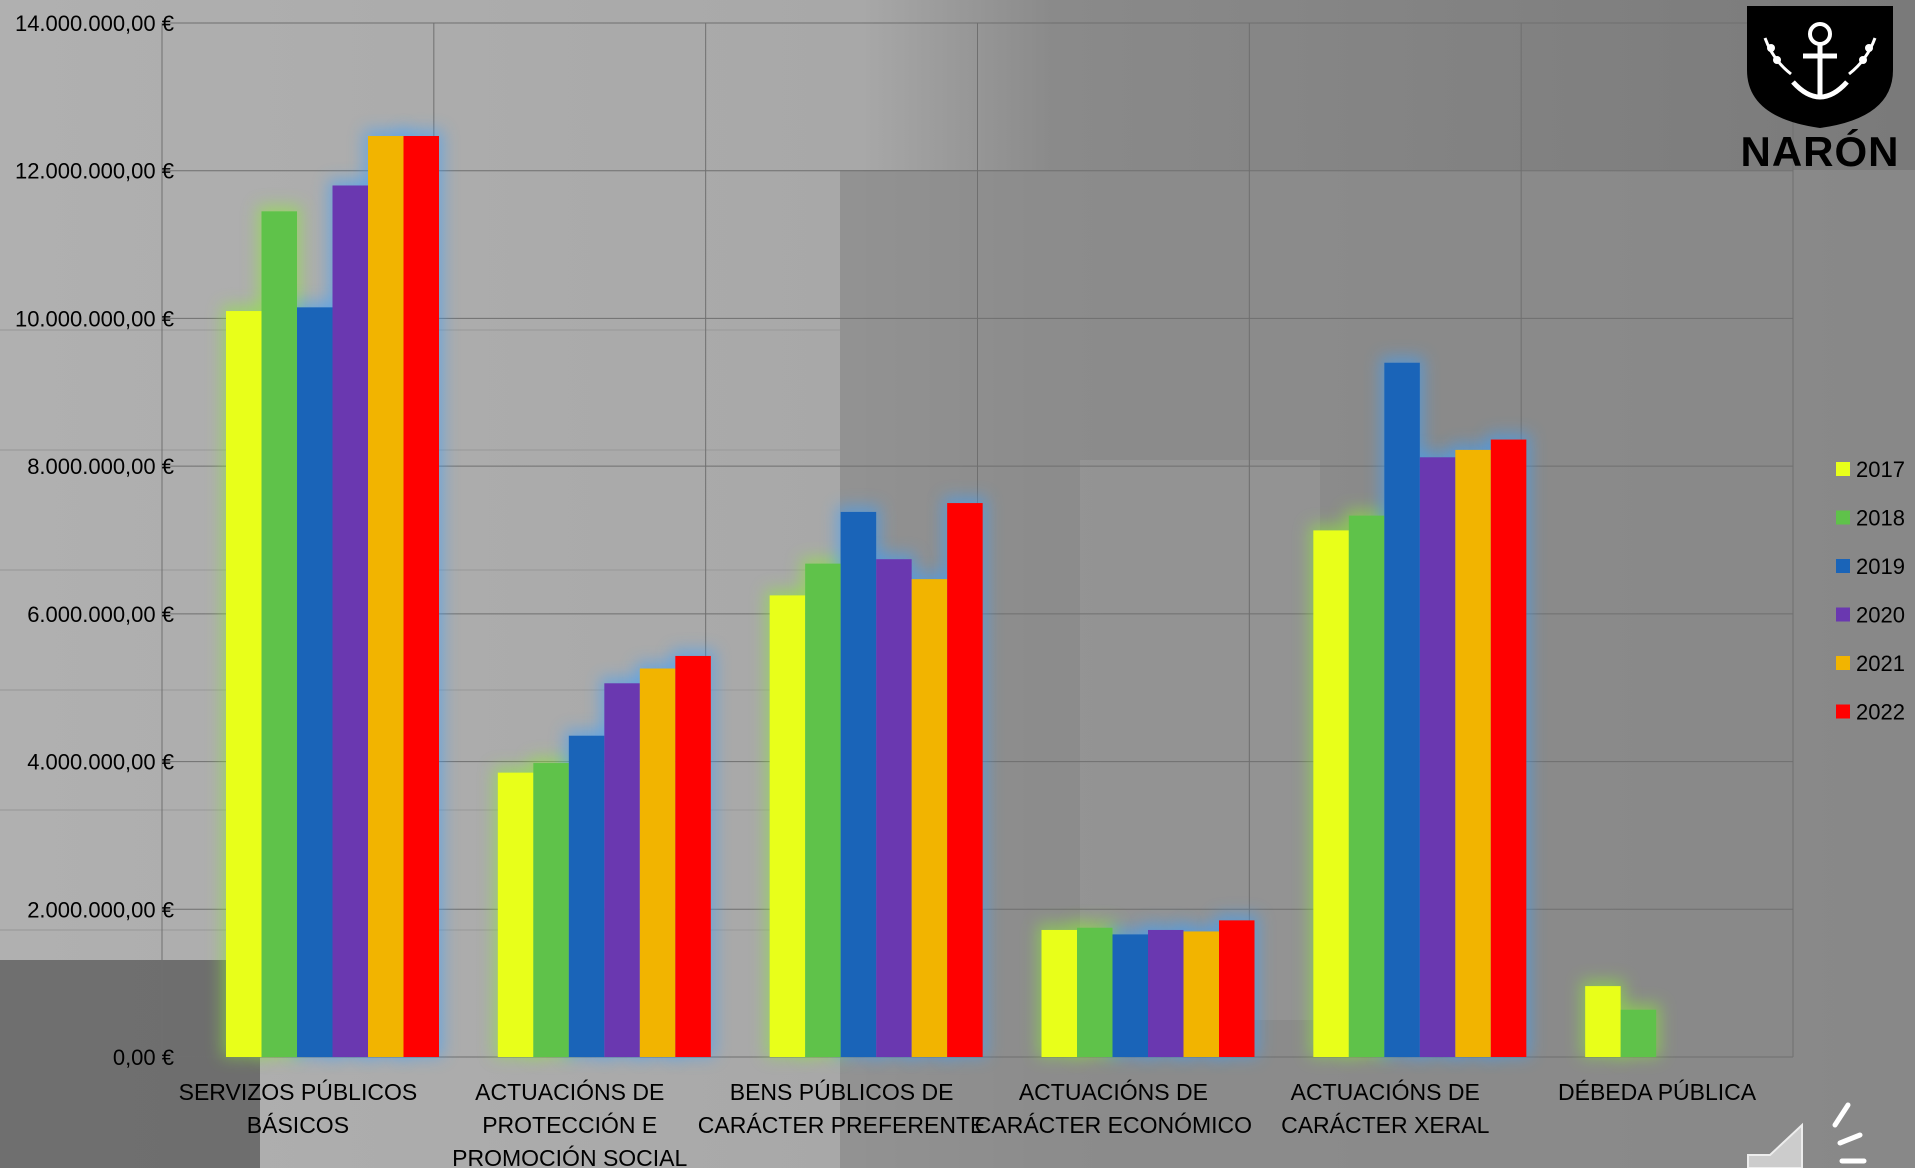  I want to click on x-tick-label: PROMOCIÓN SOCIAL, so click(569, 1156).